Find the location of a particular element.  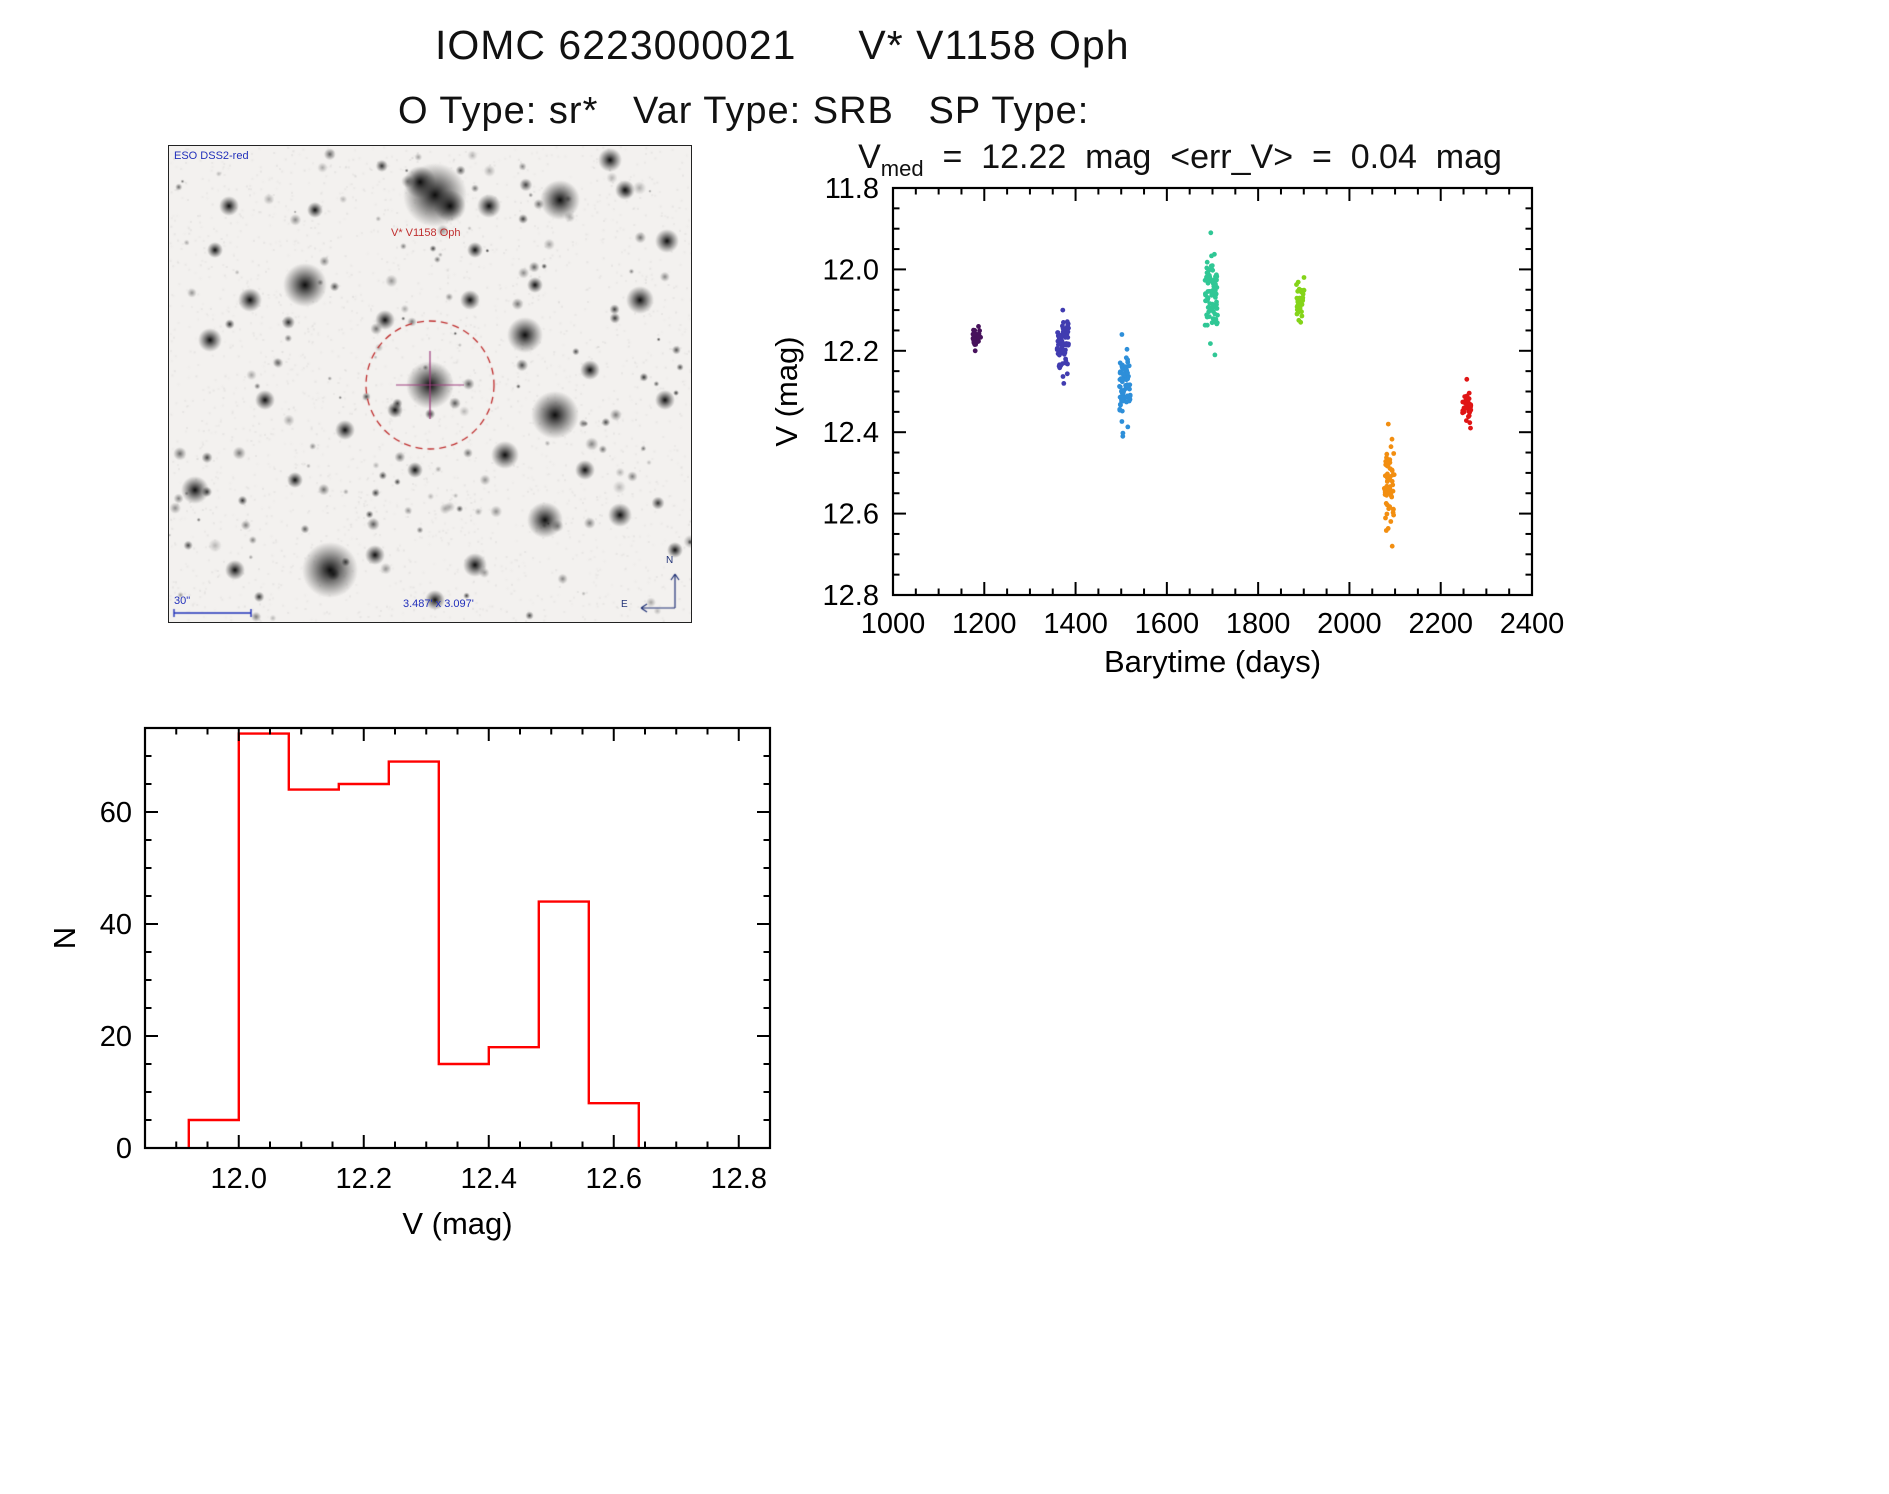

x-tick-label: 2000 is located at coordinates (1349, 624).